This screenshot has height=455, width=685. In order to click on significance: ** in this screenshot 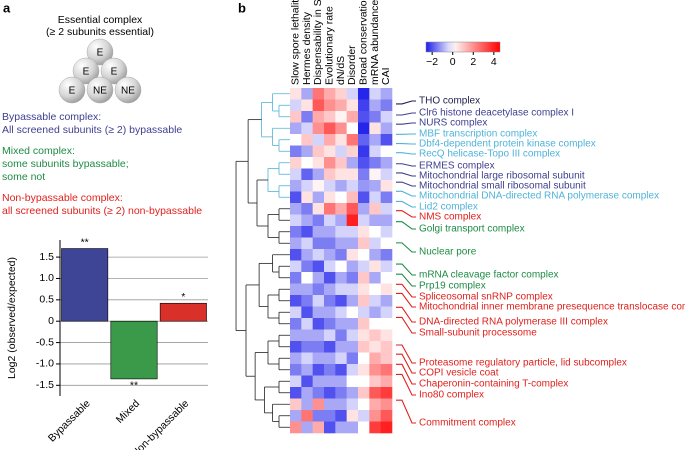, I will do `click(134, 386)`.